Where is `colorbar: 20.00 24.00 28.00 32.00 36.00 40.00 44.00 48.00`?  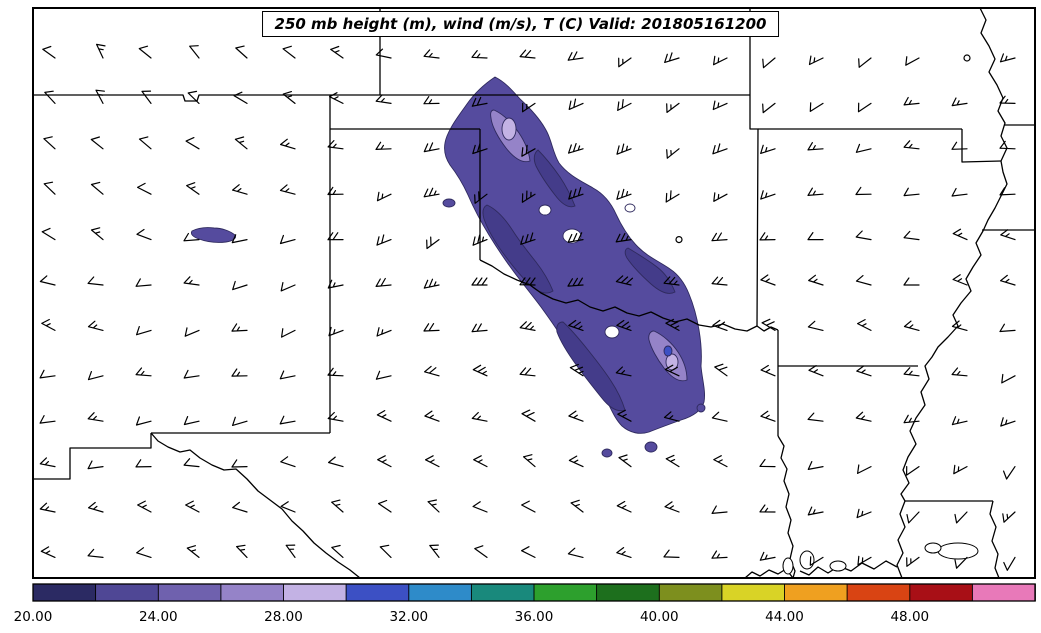
colorbar: 20.00 24.00 28.00 32.00 36.00 40.00 44.00 48.00 is located at coordinates (525, 604).